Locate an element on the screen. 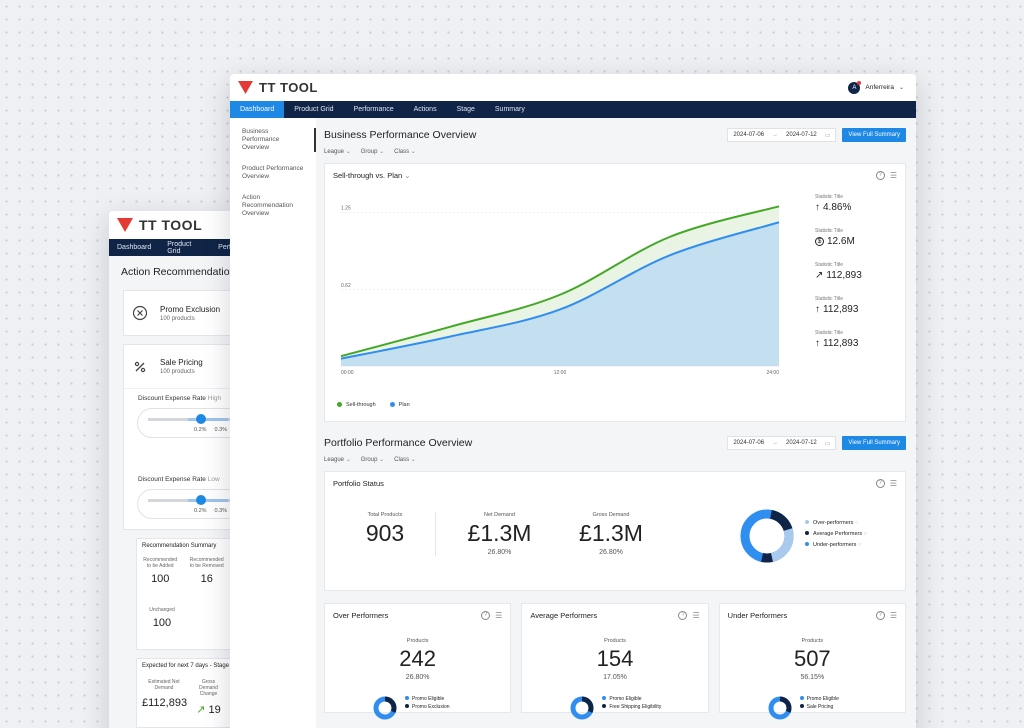 This screenshot has width=1024, height=728. summary-removed-value: 16 is located at coordinates (206, 579).